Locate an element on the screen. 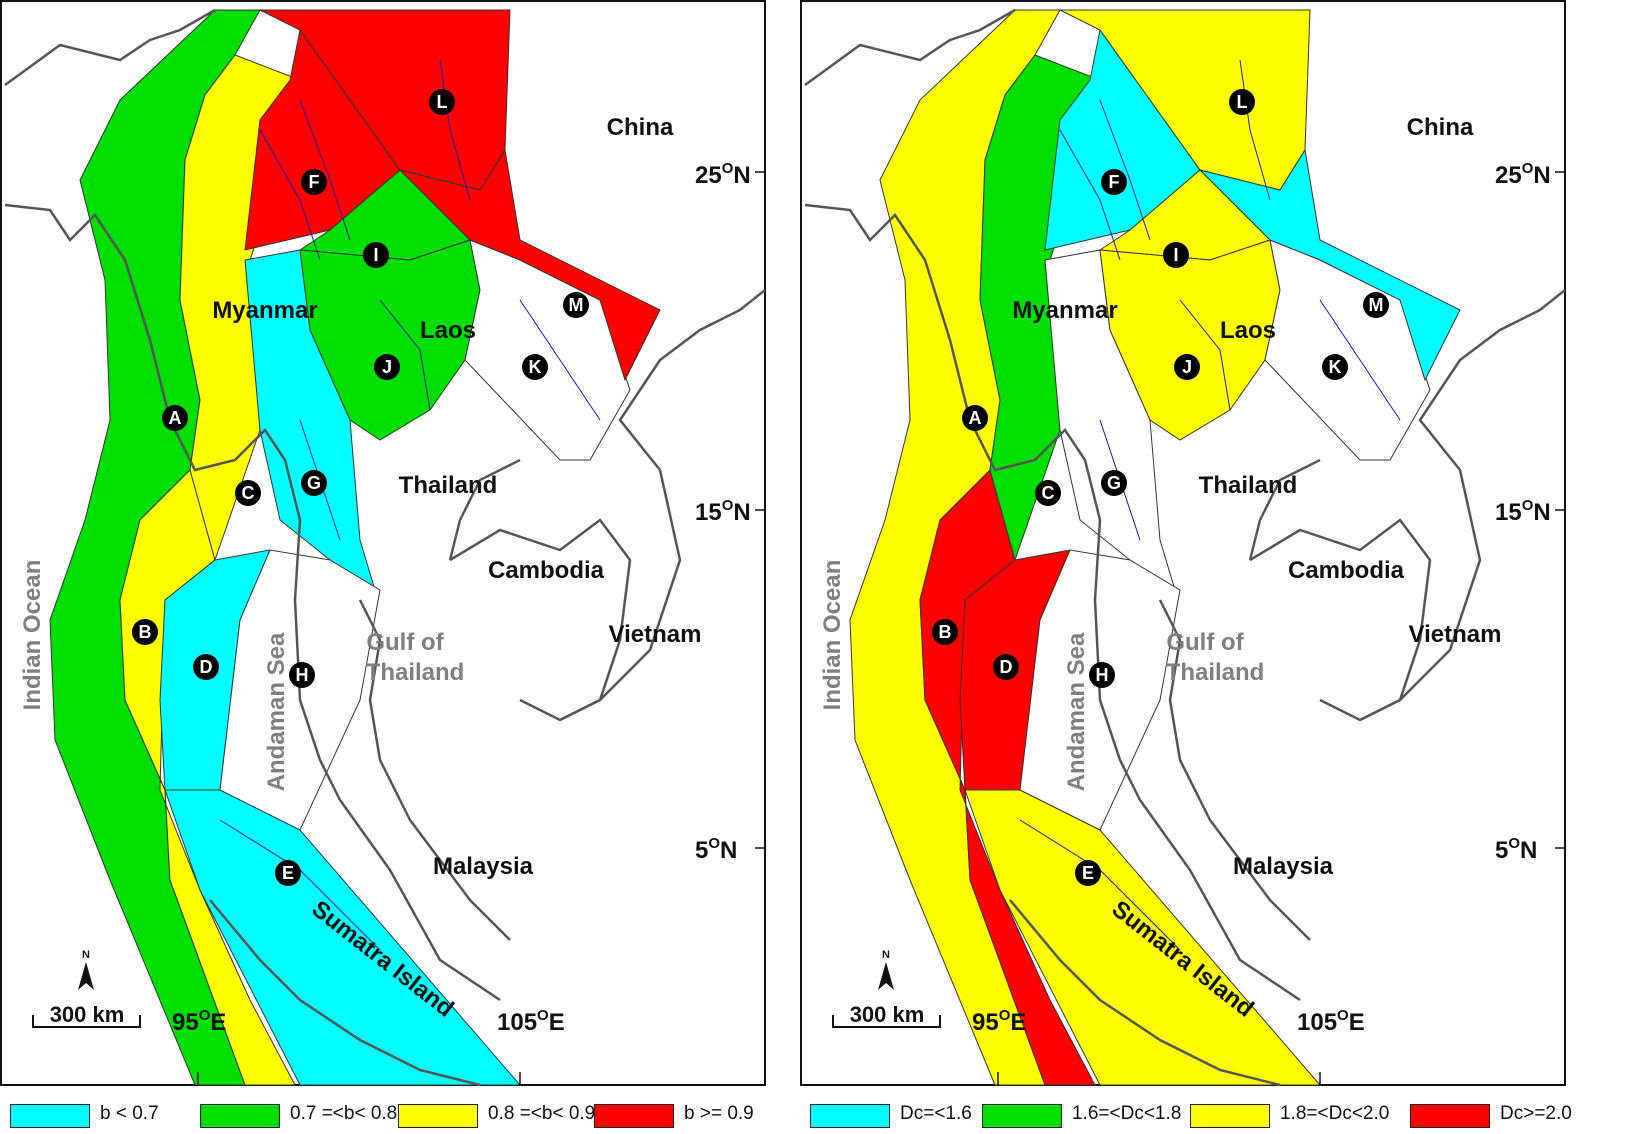 The height and width of the screenshot is (1134, 1637). label-laos: Laos is located at coordinates (448, 330).